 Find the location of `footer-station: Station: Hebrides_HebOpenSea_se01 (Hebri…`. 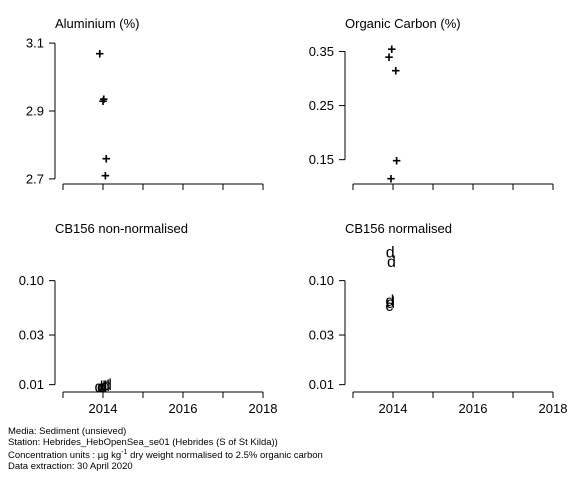

footer-station: Station: Hebrides_HebOpenSea_se01 (Hebri… is located at coordinates (143, 442).